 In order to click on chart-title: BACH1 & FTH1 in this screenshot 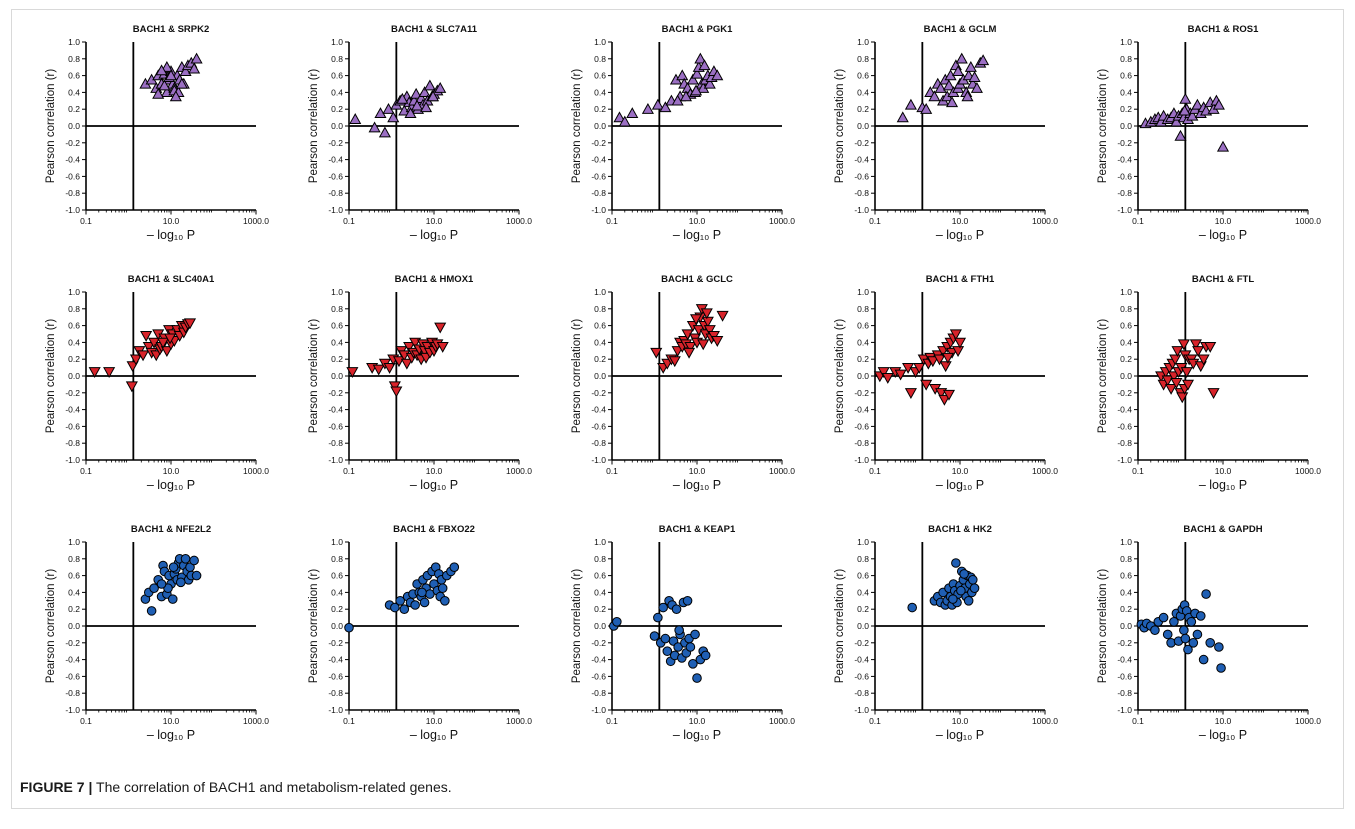, I will do `click(960, 279)`.